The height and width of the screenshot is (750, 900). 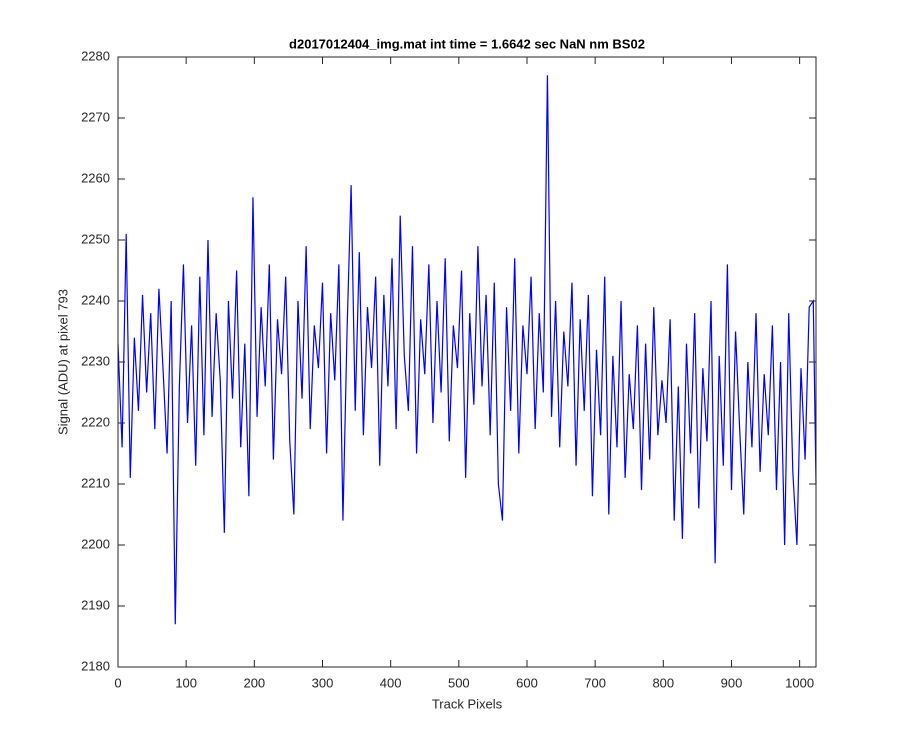 What do you see at coordinates (95, 360) in the screenshot?
I see `y-tick-label: 2230` at bounding box center [95, 360].